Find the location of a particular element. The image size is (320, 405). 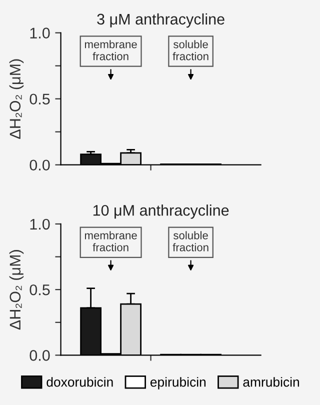

legend-label: doxorubicin is located at coordinates (79, 382).